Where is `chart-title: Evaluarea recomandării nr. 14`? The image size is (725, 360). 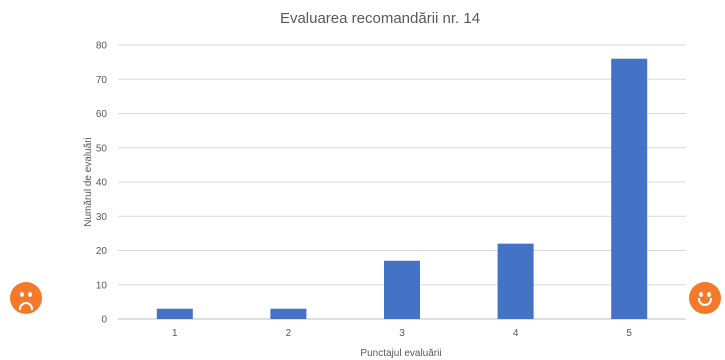
chart-title: Evaluarea recomandării nr. 14 is located at coordinates (380, 18).